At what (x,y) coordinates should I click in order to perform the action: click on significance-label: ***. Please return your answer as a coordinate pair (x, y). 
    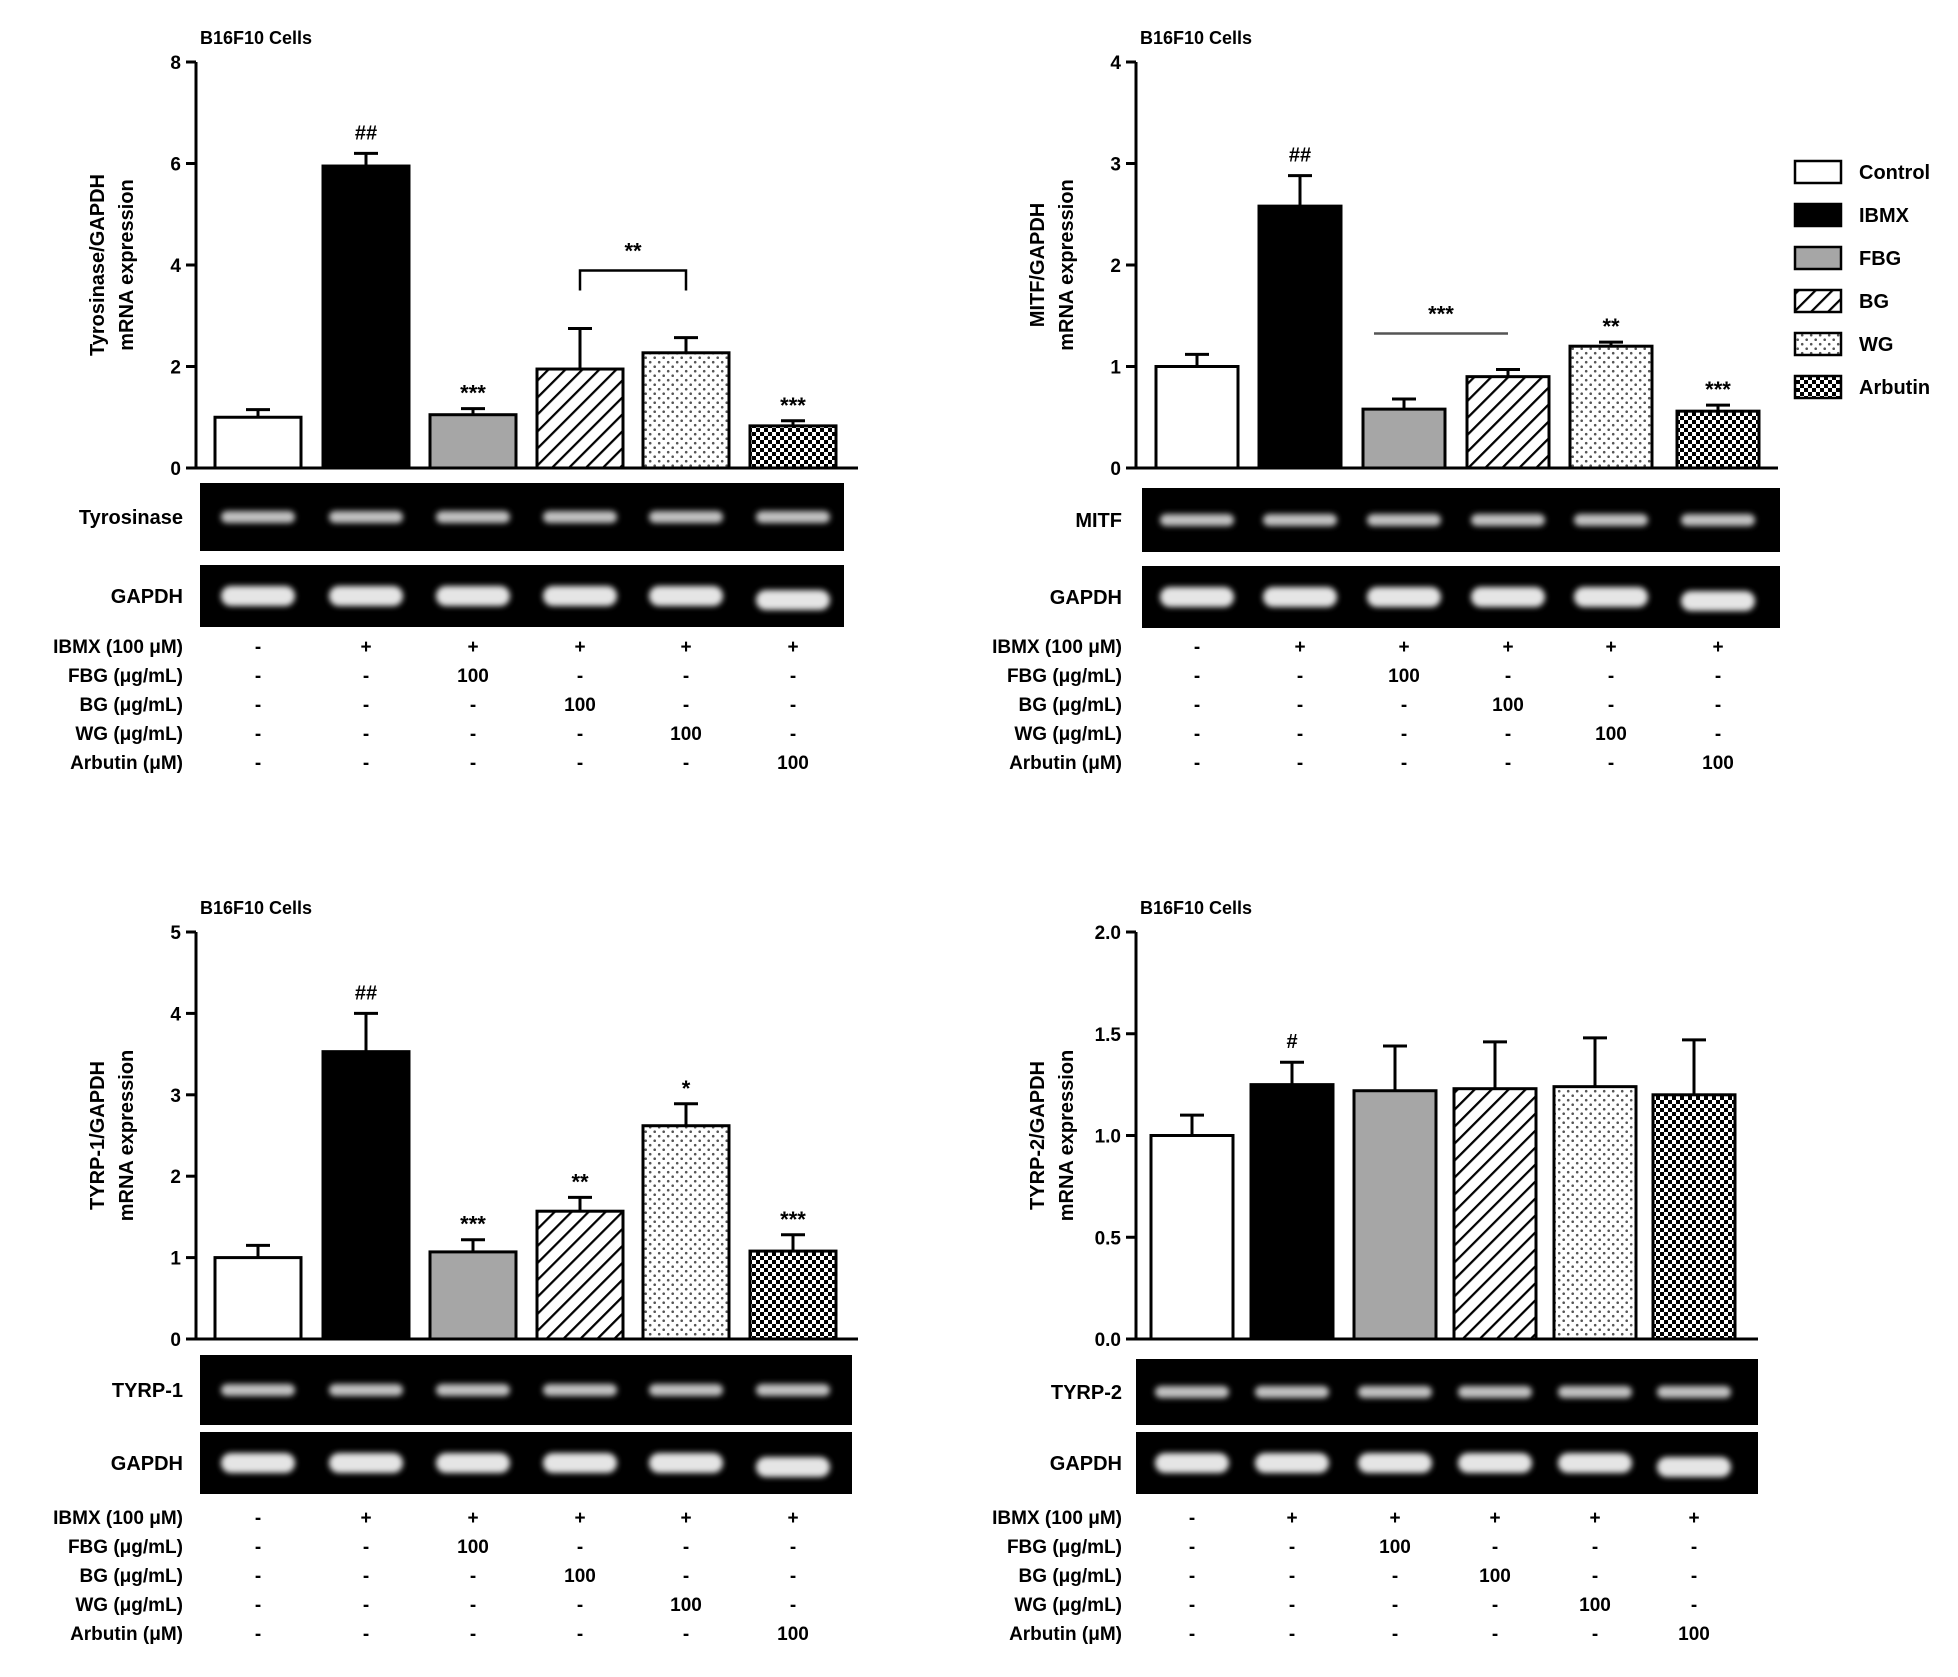
    Looking at the image, I should click on (1718, 389).